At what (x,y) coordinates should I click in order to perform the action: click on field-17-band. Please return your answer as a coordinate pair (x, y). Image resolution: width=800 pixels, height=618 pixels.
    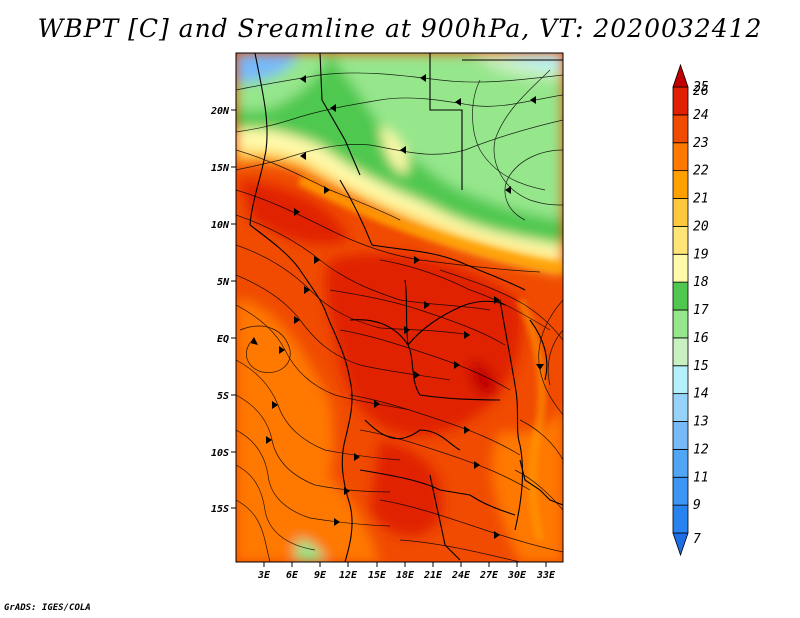
    Looking at the image, I should click on (446, 136).